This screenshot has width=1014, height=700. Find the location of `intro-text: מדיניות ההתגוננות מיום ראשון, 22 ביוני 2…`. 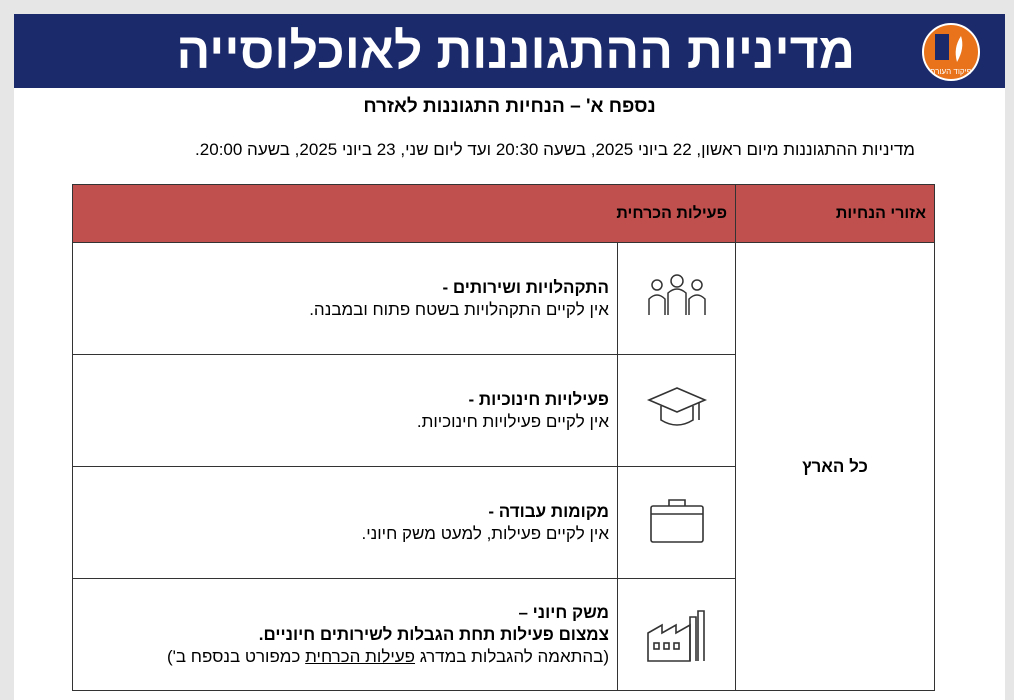

intro-text: מדיניות ההתגוננות מיום ראשון, 22 ביוני 2… is located at coordinates (555, 149).